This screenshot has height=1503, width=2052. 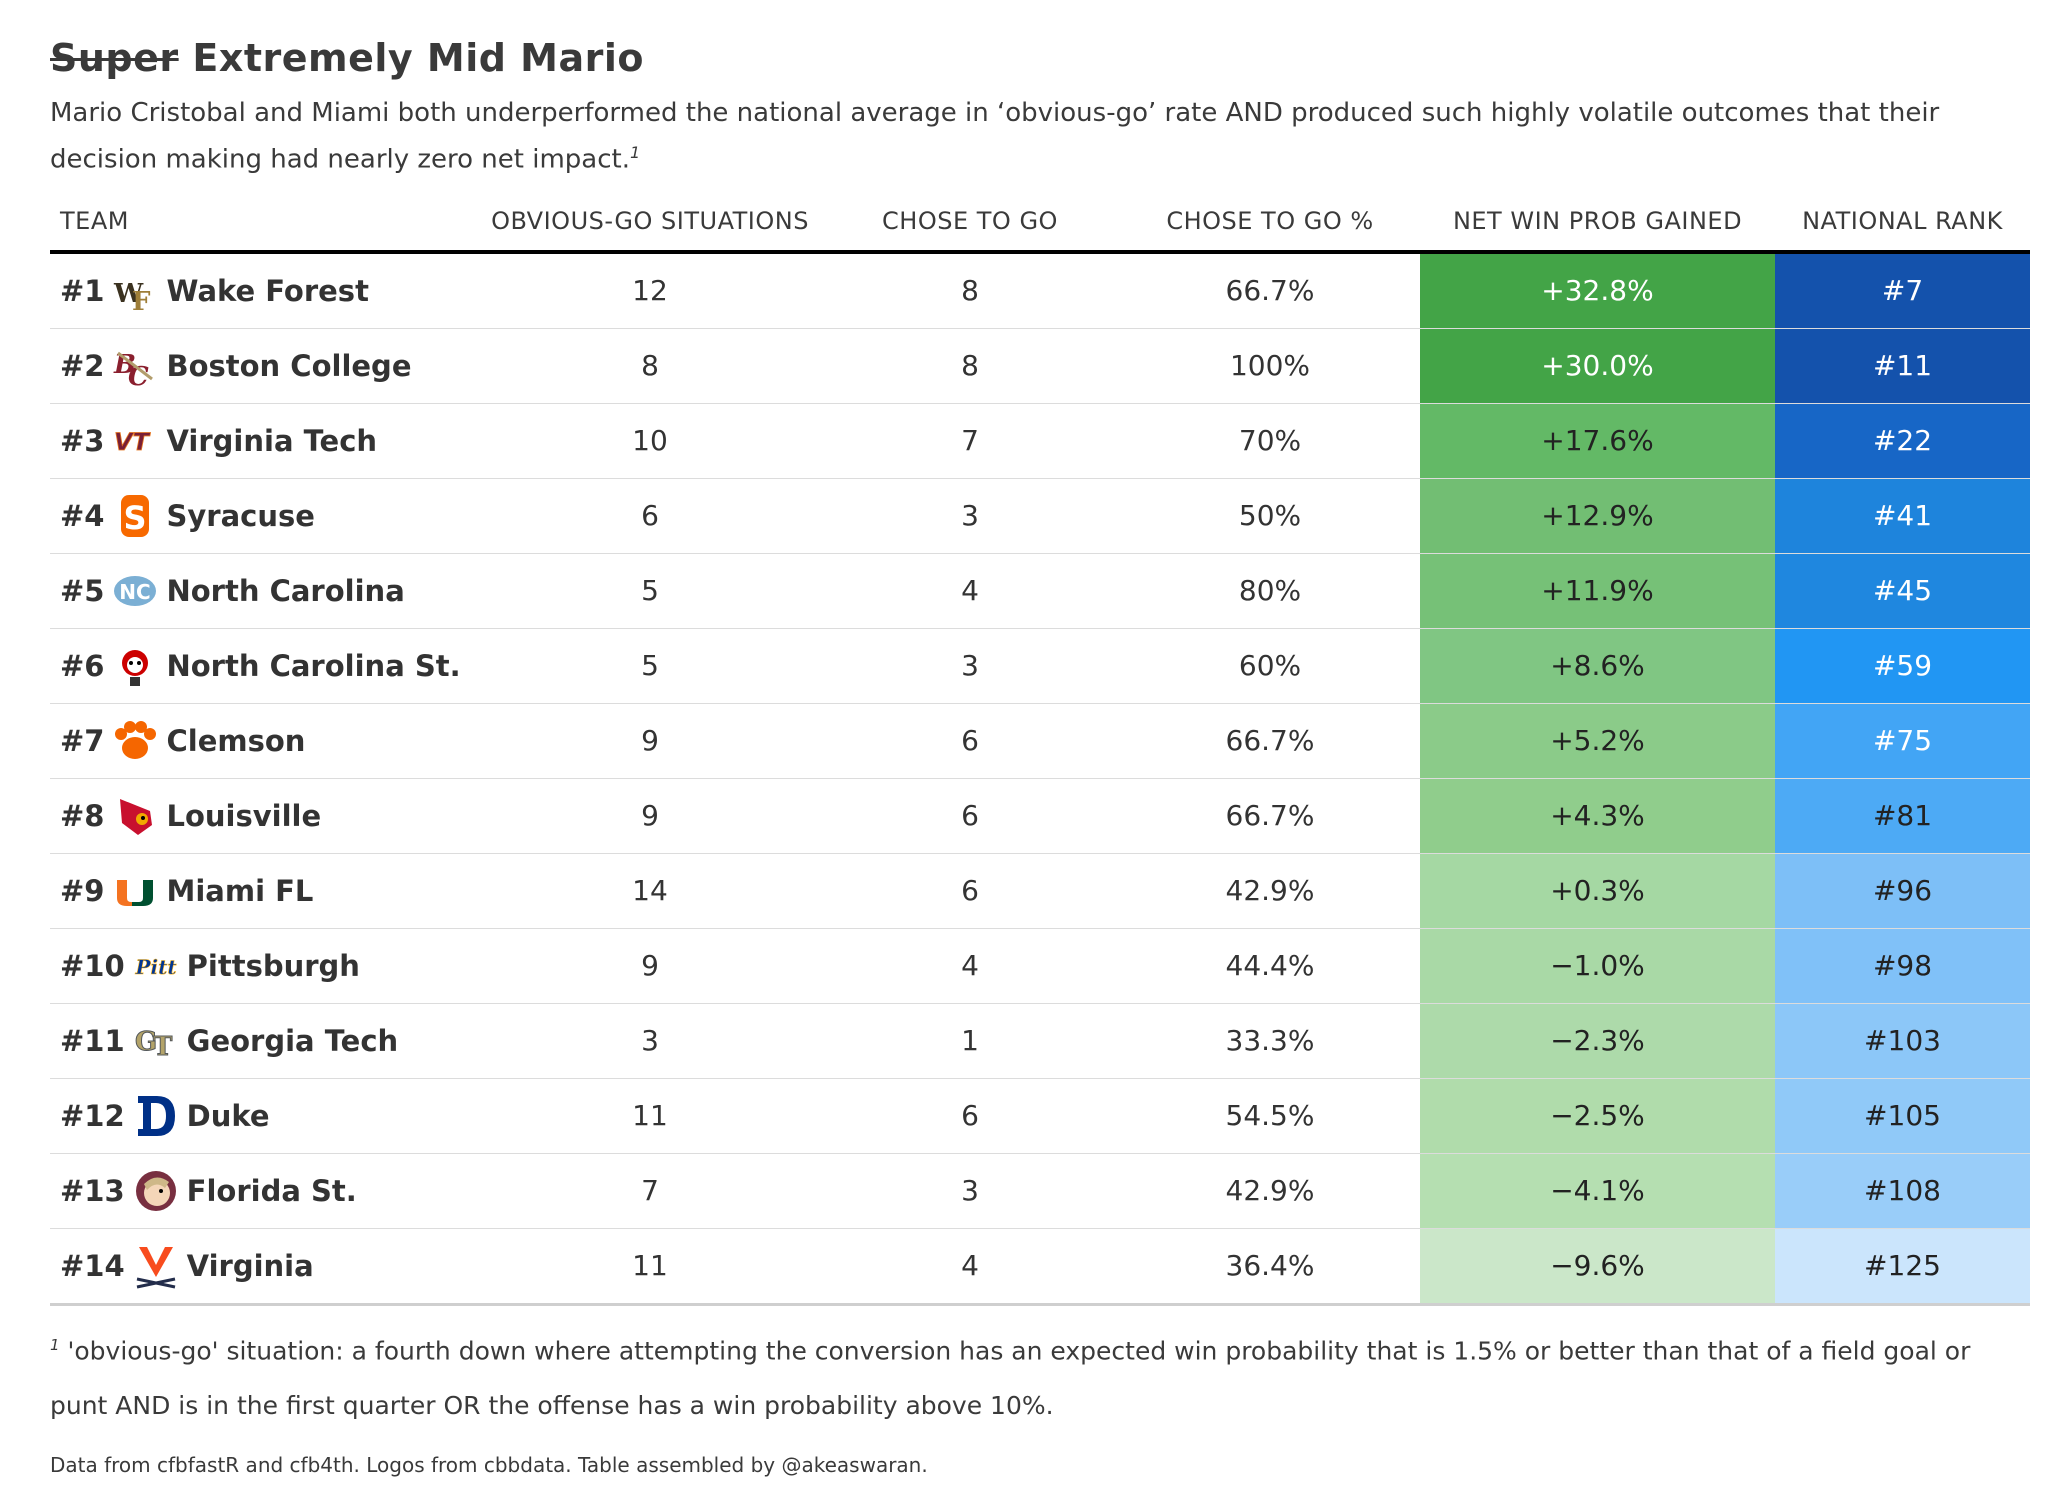 I want to click on subtitle-footnote-mark: 1, so click(x=635, y=152).